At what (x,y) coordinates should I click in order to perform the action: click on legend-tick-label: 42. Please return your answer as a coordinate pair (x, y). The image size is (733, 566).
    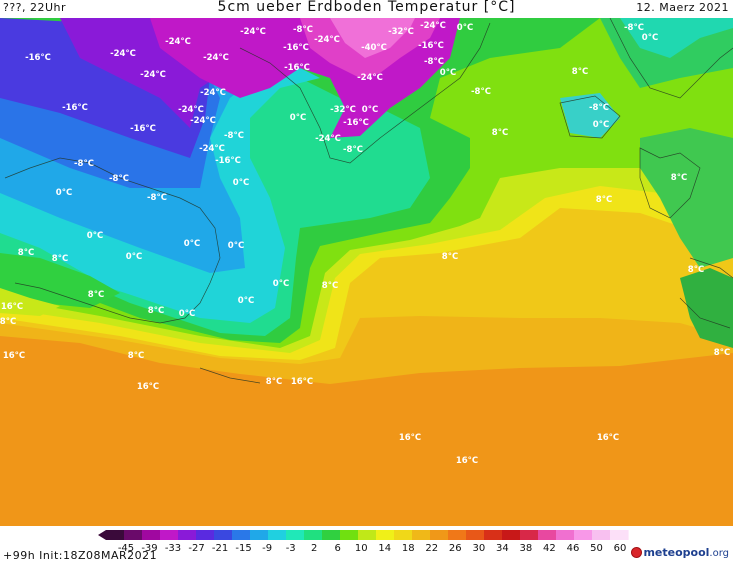
    Looking at the image, I should click on (549, 548).